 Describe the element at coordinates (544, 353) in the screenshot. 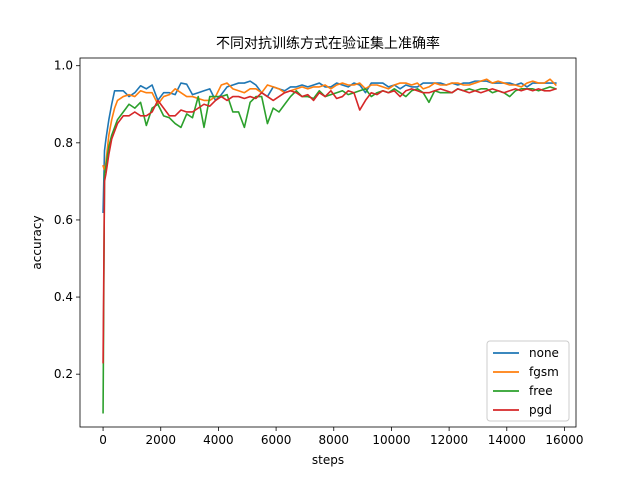

I see `legend-label-none: none` at that location.